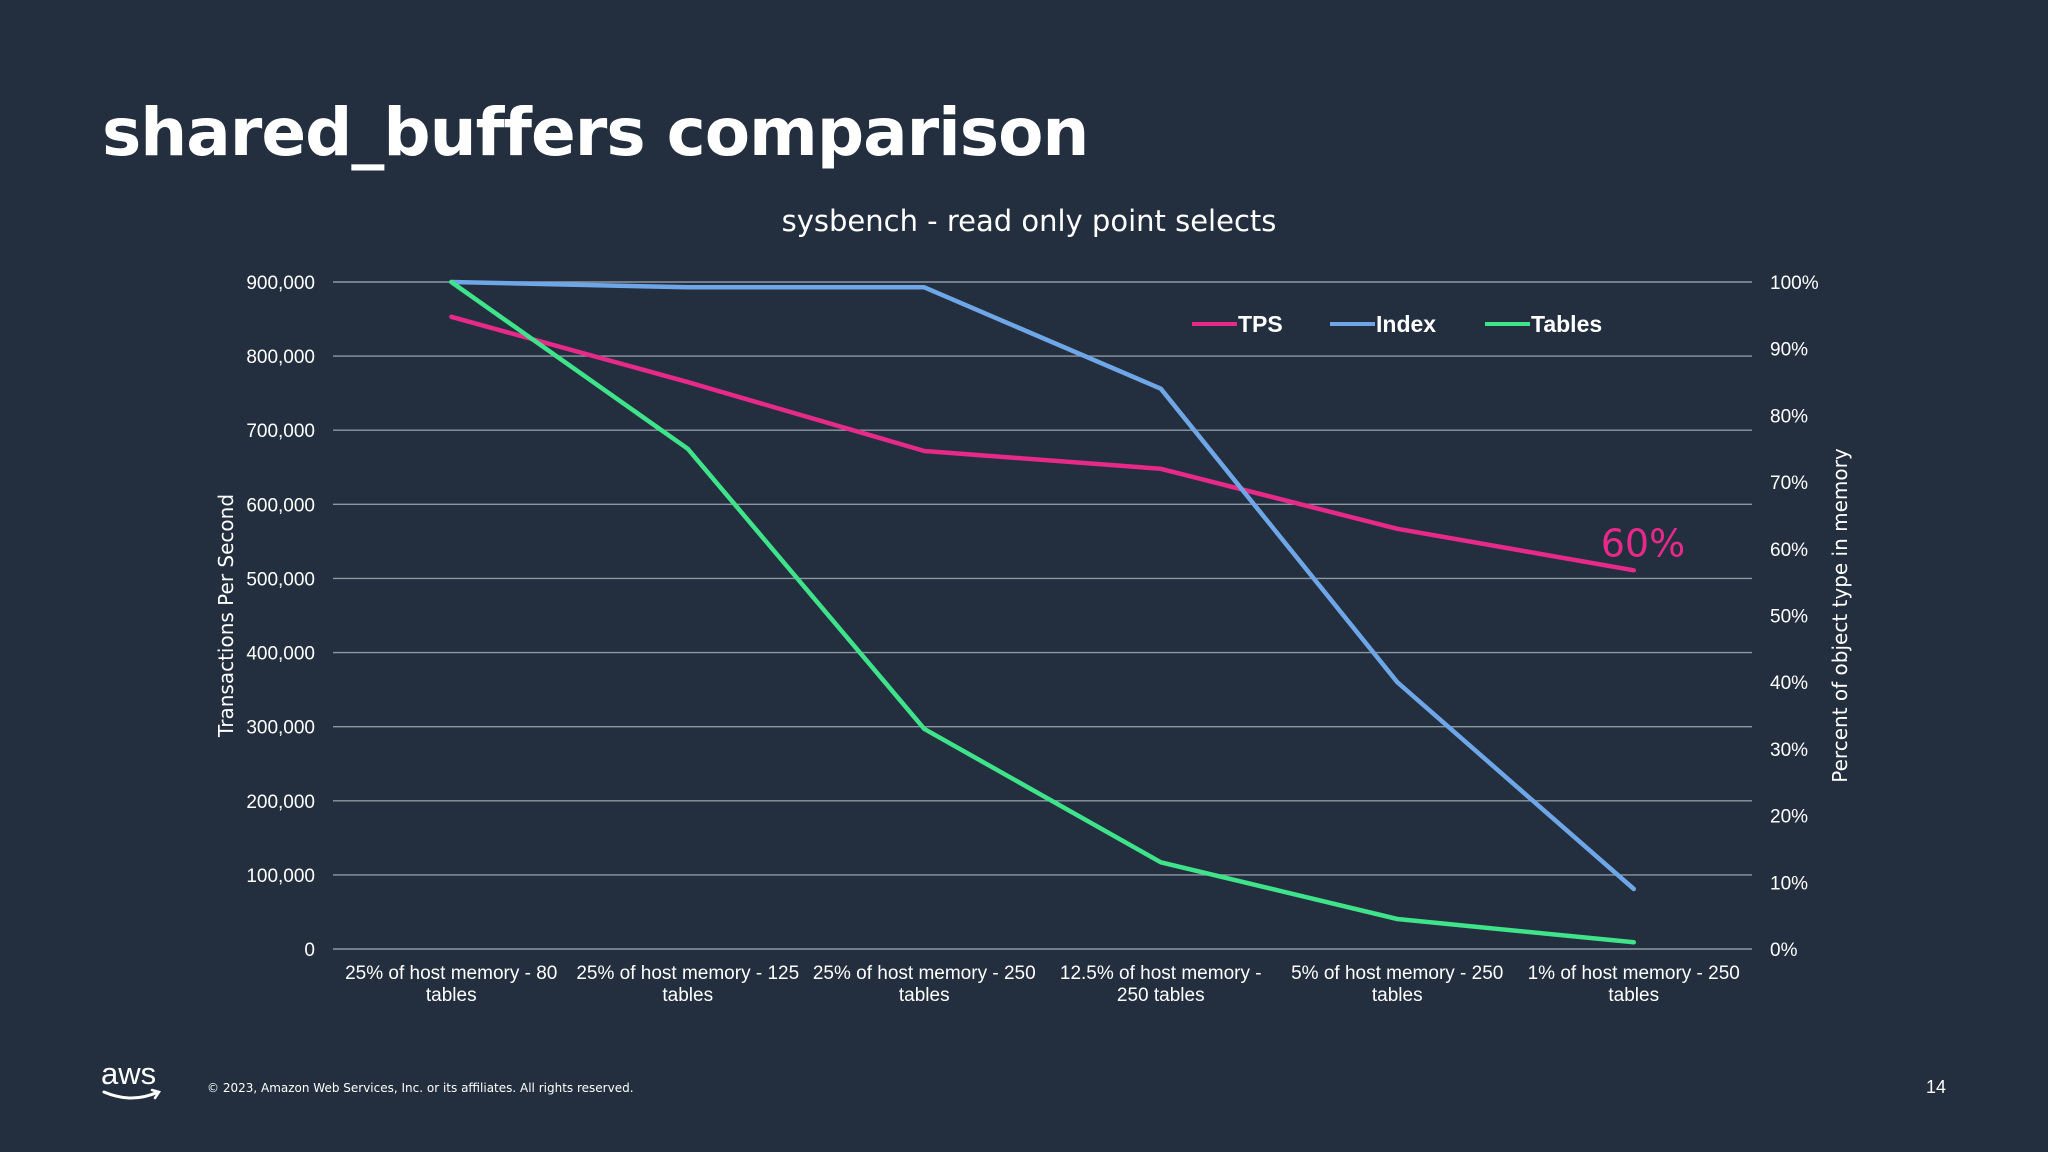  What do you see at coordinates (1789, 350) in the screenshot?
I see `y-right-tick-label: 90%` at bounding box center [1789, 350].